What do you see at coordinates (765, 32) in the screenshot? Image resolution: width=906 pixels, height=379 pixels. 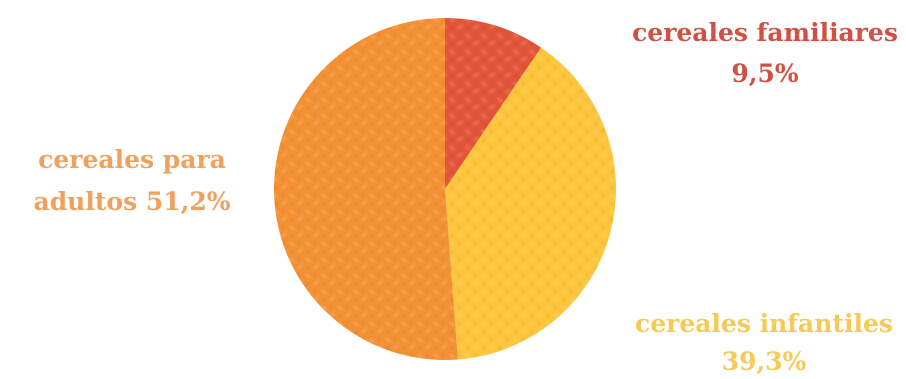 I see `label-familiares-name: cereales familiares` at bounding box center [765, 32].